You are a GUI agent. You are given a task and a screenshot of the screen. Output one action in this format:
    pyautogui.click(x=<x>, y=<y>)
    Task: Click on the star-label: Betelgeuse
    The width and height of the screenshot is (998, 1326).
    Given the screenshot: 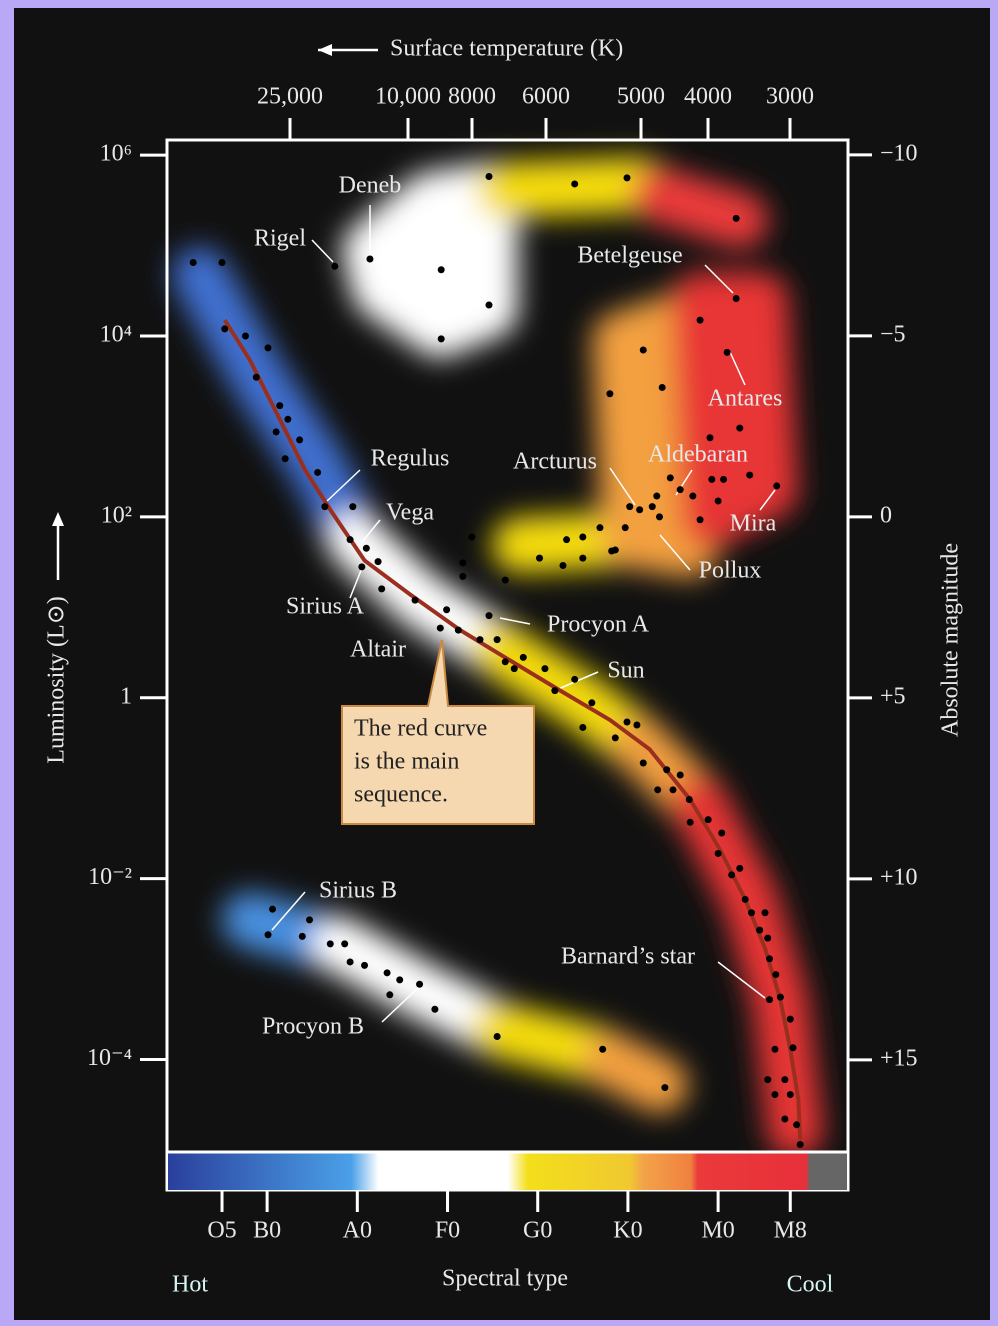 What is the action you would take?
    pyautogui.click(x=629, y=256)
    